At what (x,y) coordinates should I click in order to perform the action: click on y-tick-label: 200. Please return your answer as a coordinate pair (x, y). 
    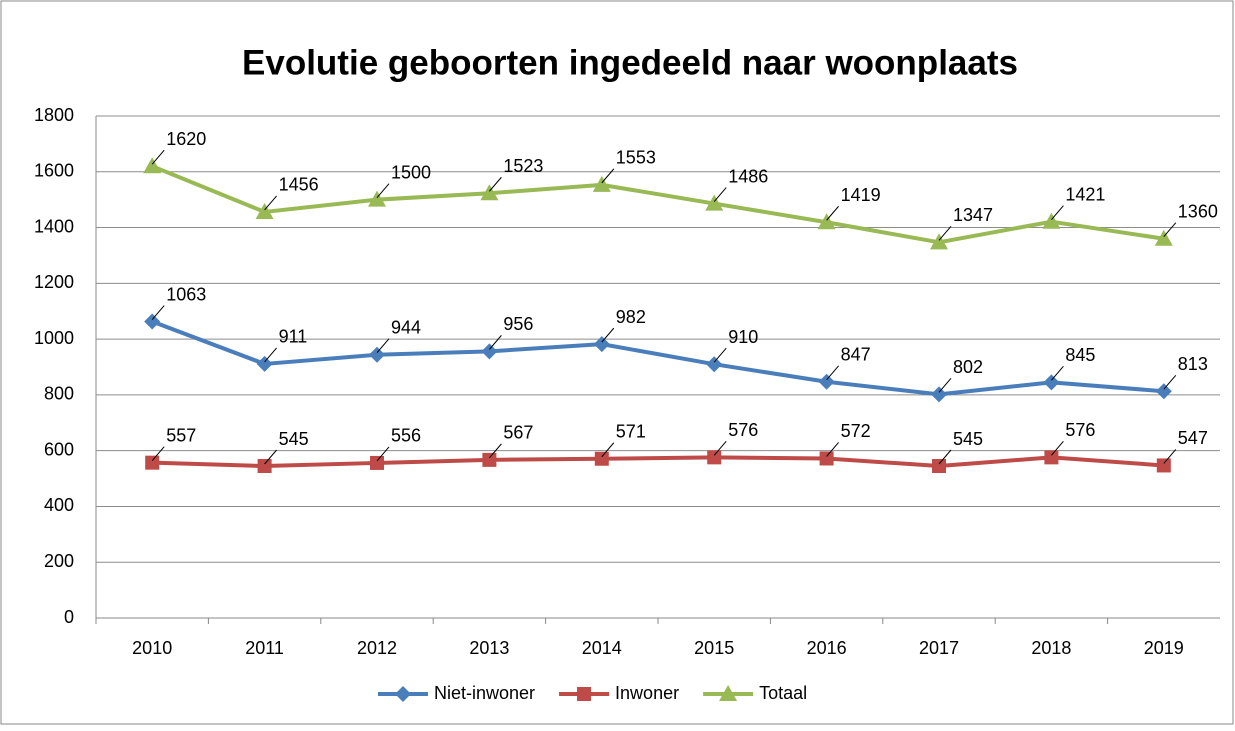
    Looking at the image, I should click on (59, 561).